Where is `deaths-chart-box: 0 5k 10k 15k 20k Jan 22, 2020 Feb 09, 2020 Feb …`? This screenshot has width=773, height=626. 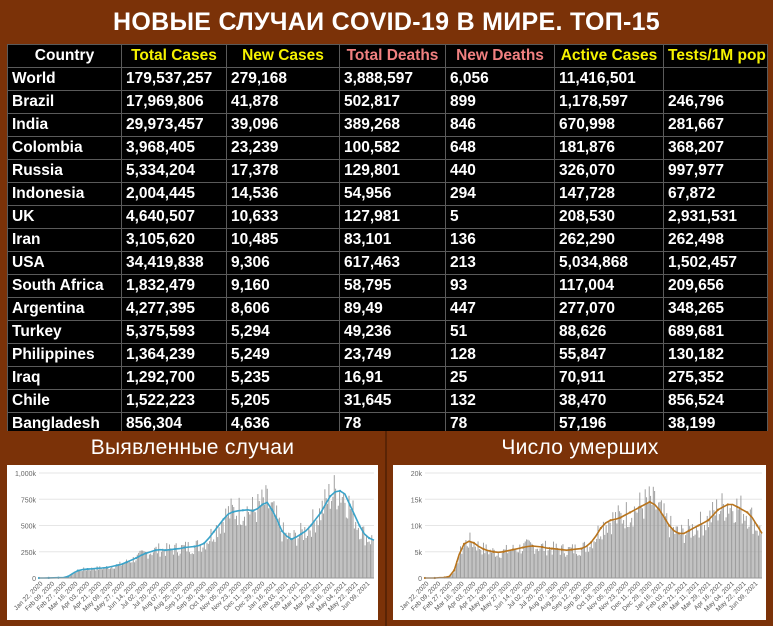 deaths-chart-box: 0 5k 10k 15k 20k Jan 22, 2020 Feb 09, 2020 Feb … is located at coordinates (579, 542).